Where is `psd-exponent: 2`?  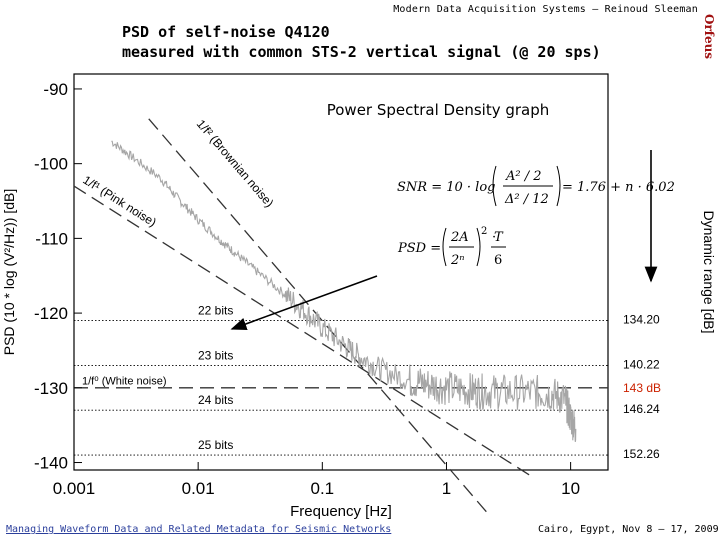
psd-exponent: 2 is located at coordinates (484, 231).